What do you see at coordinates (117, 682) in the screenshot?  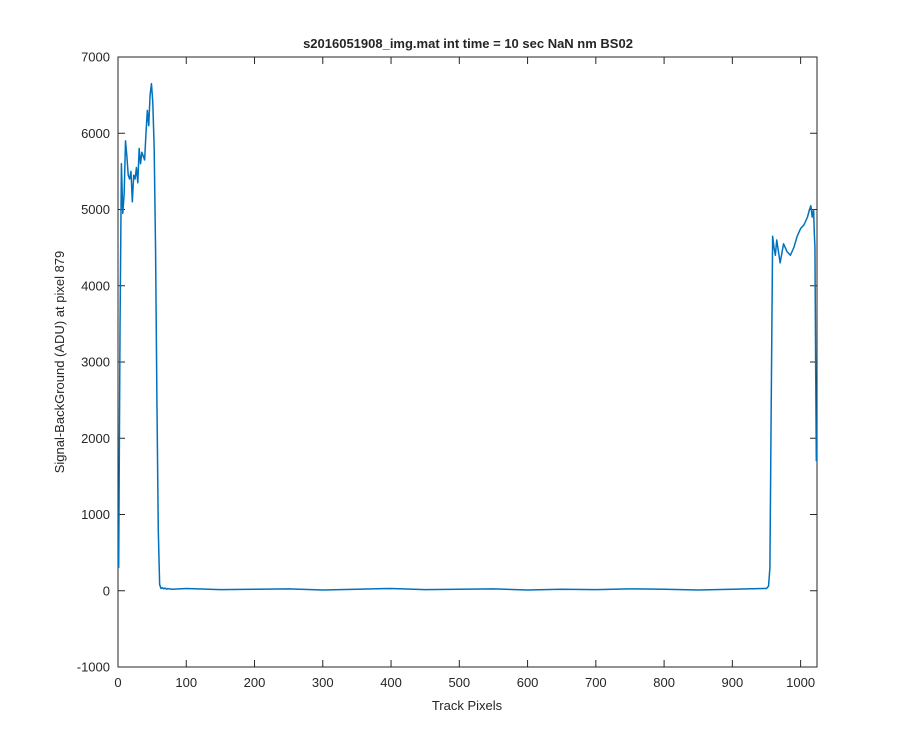 I see `x-tick-label: 0` at bounding box center [117, 682].